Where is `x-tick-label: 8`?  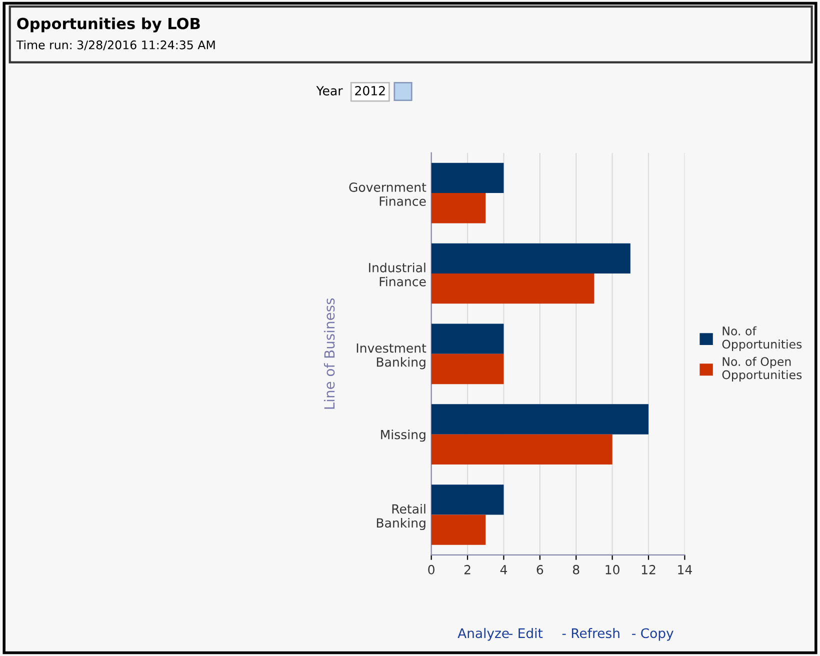 x-tick-label: 8 is located at coordinates (576, 569).